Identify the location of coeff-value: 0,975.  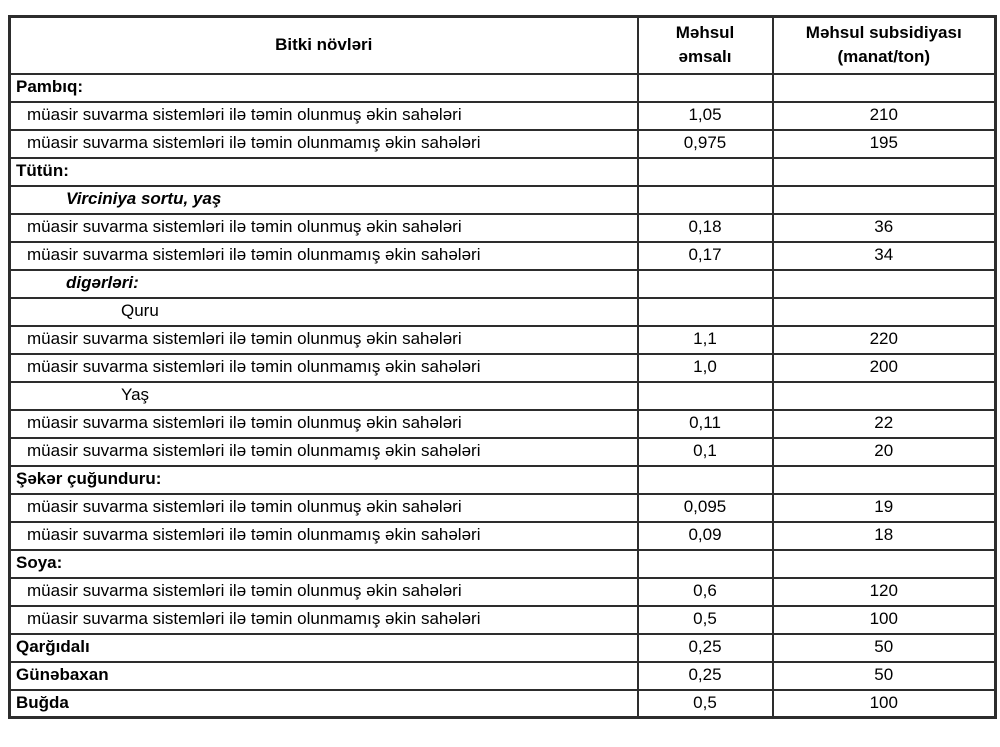
(705, 143).